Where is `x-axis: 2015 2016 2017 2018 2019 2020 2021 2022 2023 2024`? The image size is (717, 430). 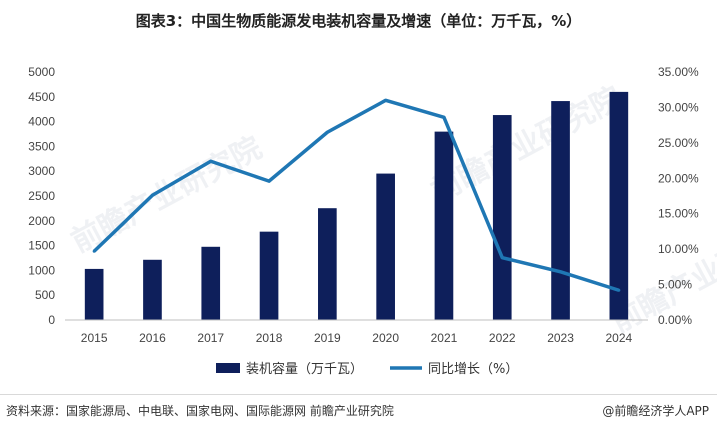
x-axis: 2015 2016 2017 2018 2019 2020 2021 2022 2023 2024 is located at coordinates (356, 332).